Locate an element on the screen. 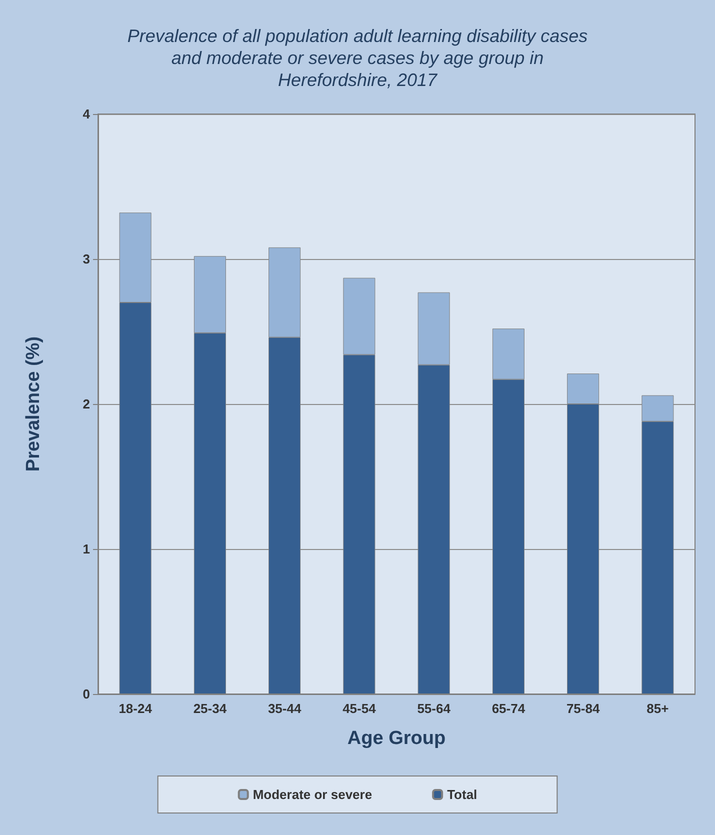  y-tick-label: 1 is located at coordinates (86, 549).